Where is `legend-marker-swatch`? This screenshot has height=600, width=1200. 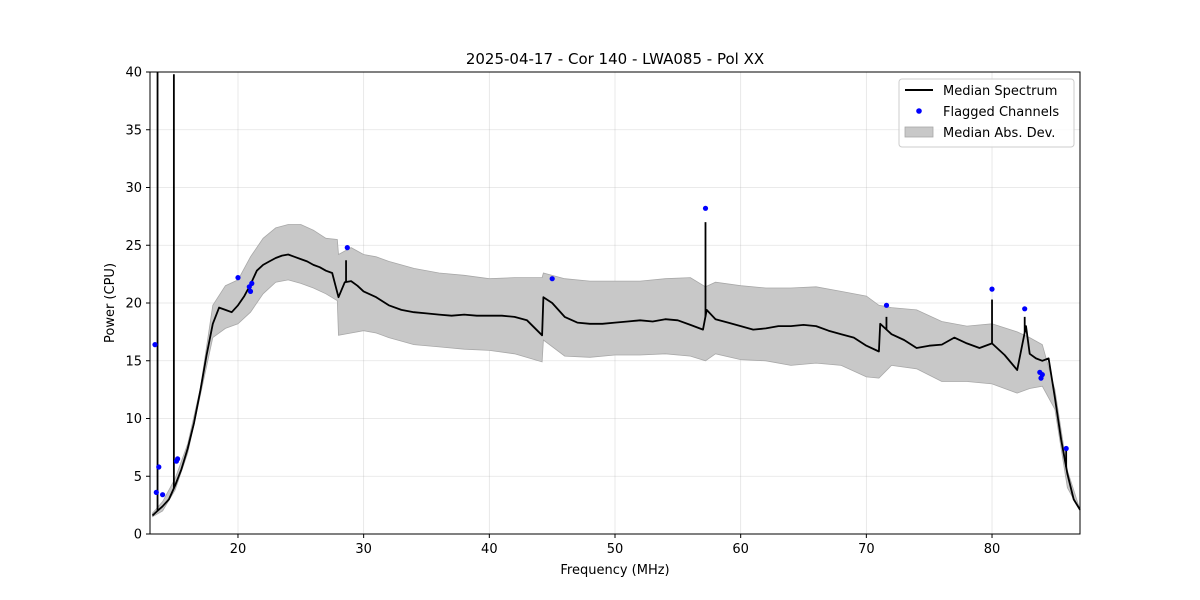
legend-marker-swatch is located at coordinates (919, 111).